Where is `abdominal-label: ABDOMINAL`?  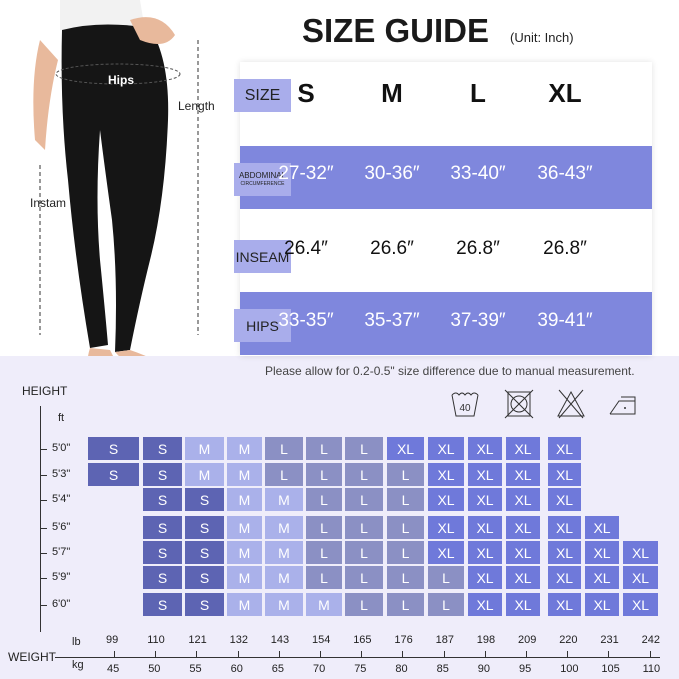 abdominal-label: ABDOMINAL is located at coordinates (262, 175).